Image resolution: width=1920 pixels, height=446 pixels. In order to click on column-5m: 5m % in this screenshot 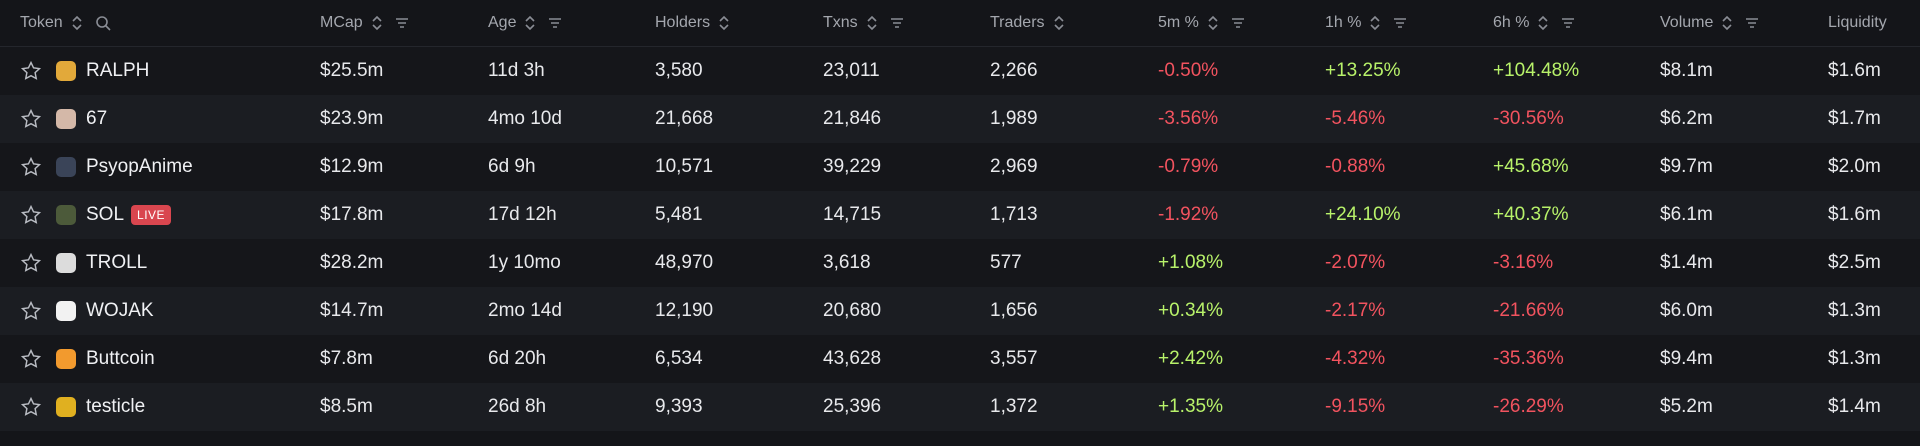, I will do `click(1241, 23)`.